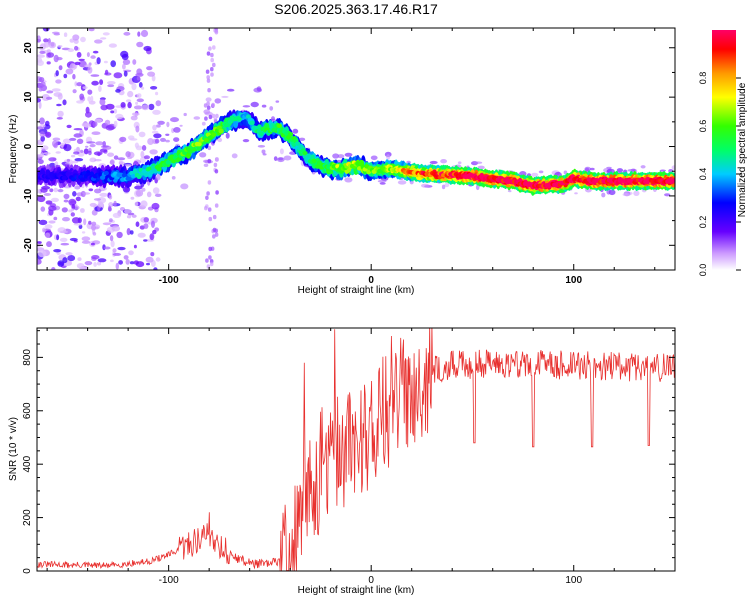  What do you see at coordinates (28, 97) in the screenshot?
I see `y-tick-label: 10` at bounding box center [28, 97].